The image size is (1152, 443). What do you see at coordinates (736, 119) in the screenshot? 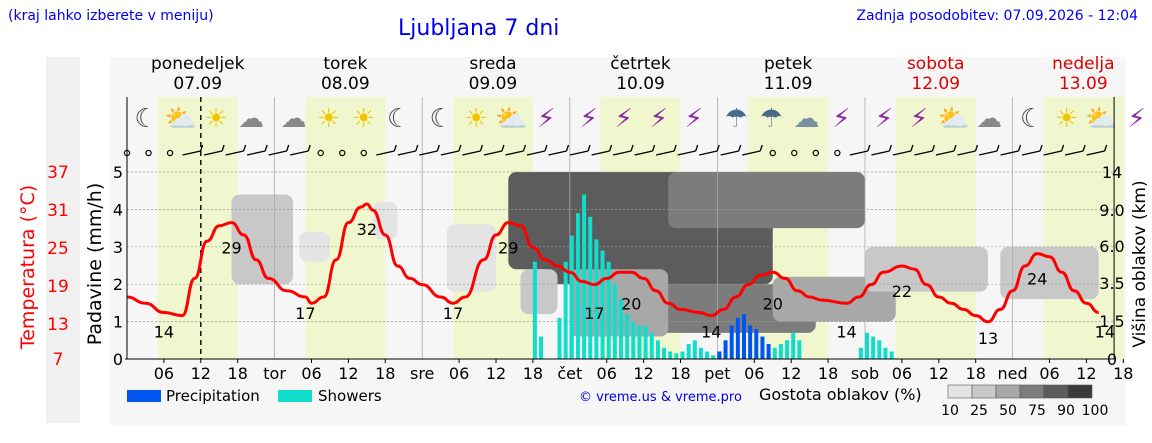
I see `rain-cloud-icon: ☂` at bounding box center [736, 119].